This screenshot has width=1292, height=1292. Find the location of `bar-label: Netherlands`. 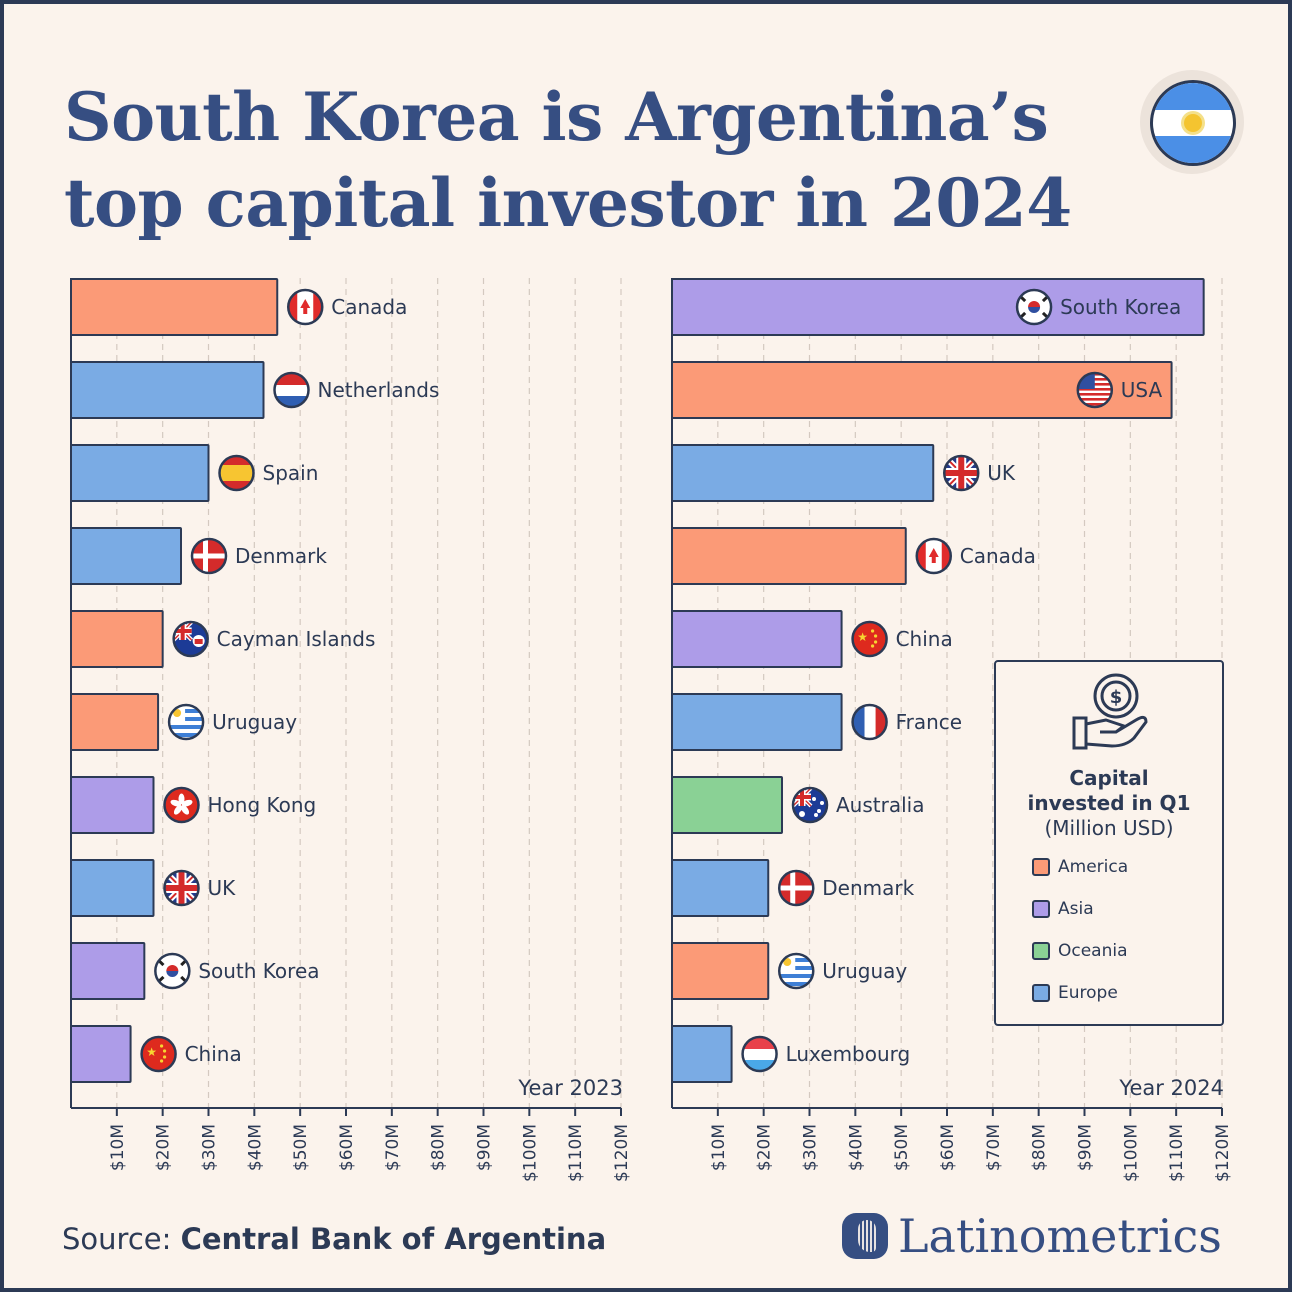

bar-label: Netherlands is located at coordinates (379, 390).